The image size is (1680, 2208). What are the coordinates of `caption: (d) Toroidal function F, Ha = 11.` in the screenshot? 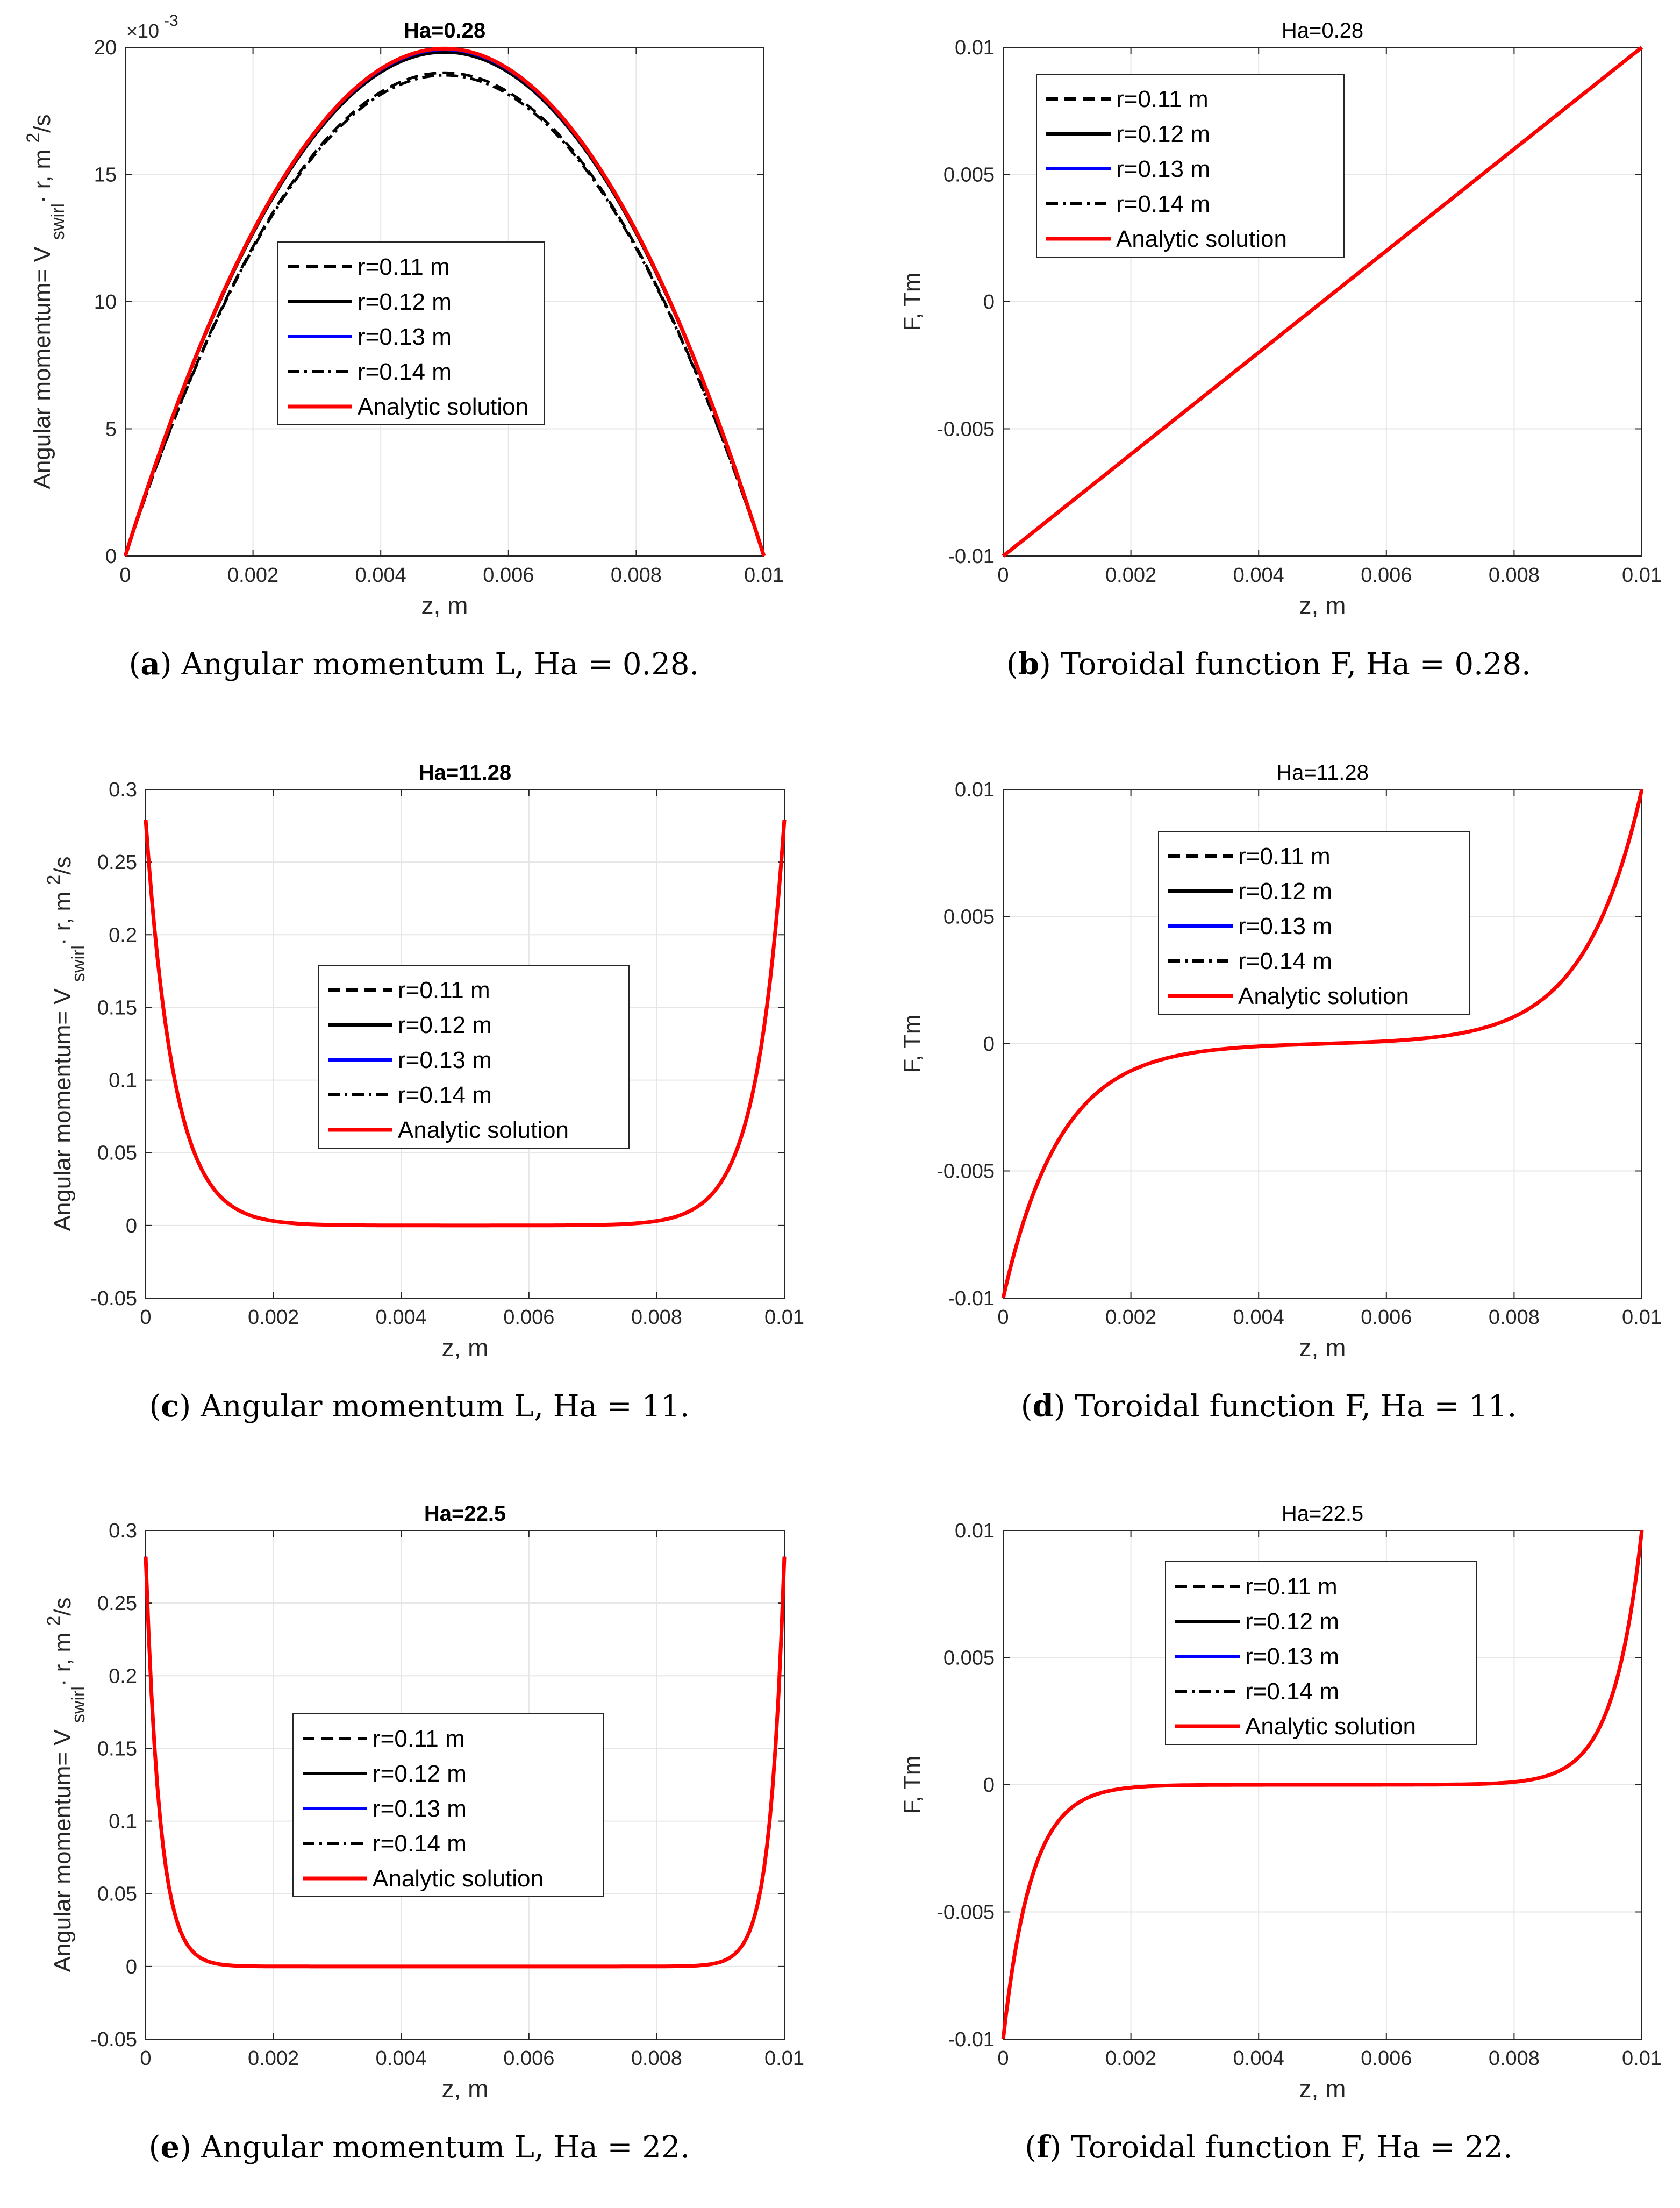 It's located at (1269, 1406).